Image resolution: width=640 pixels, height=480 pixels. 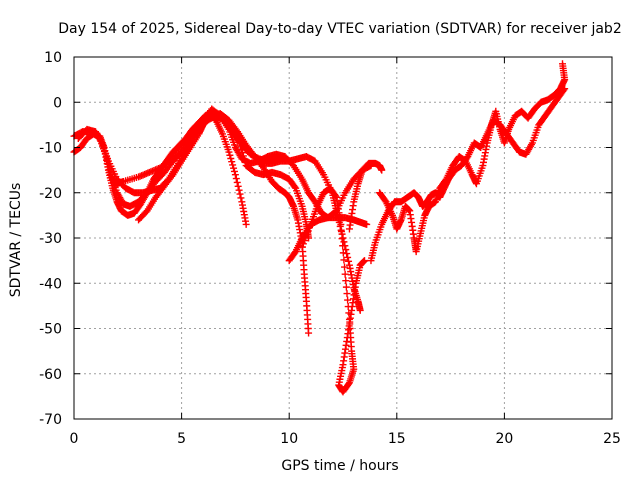 What do you see at coordinates (74, 439) in the screenshot?
I see `x-tick-label-0: 0` at bounding box center [74, 439].